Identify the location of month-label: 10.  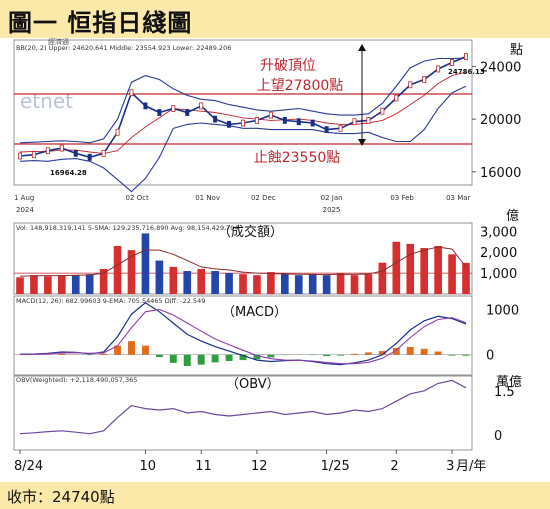
(147, 466).